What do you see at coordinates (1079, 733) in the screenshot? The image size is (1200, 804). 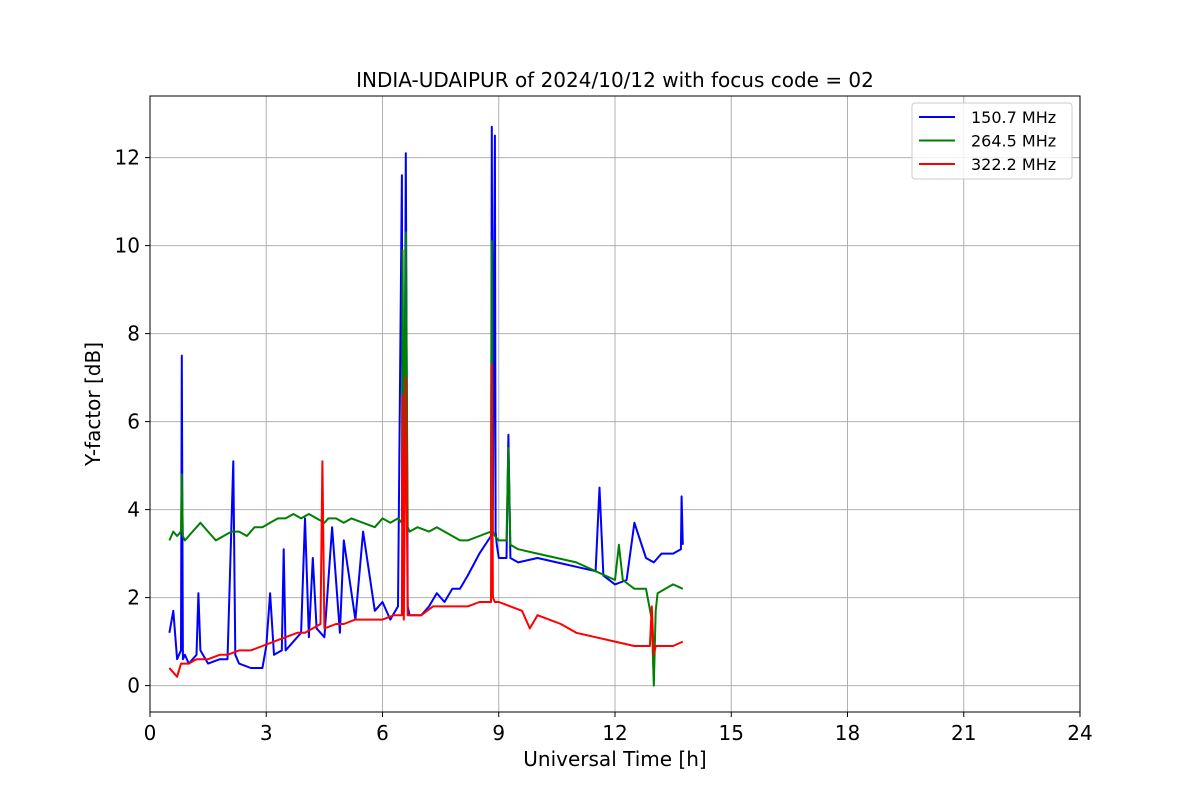 I see `x-tick-label: 24` at bounding box center [1079, 733].